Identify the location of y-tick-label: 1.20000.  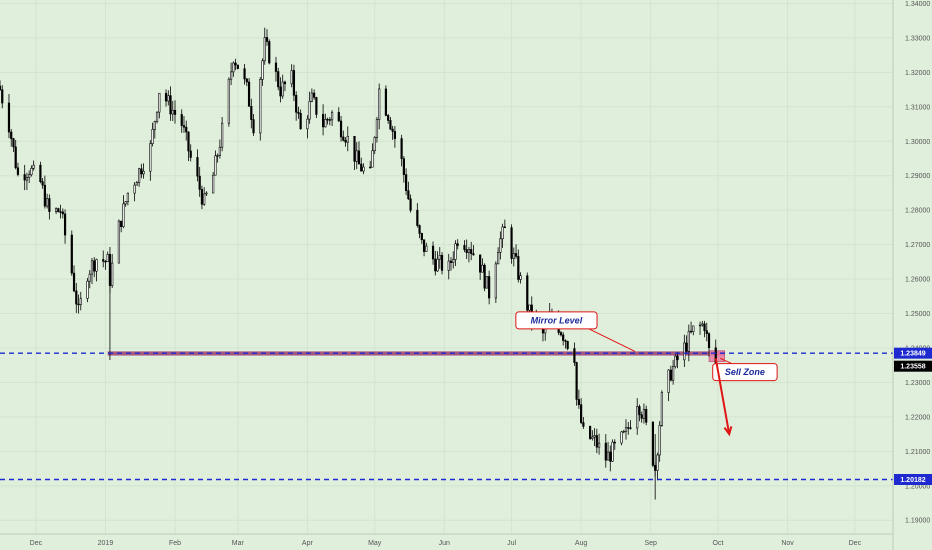
(917, 486).